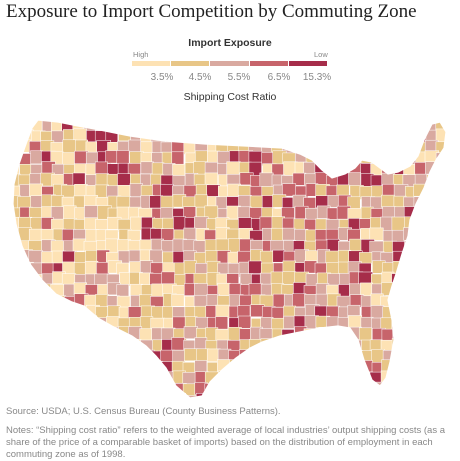 The image size is (460, 461). I want to click on legend-tick: 3.5%, so click(162, 77).